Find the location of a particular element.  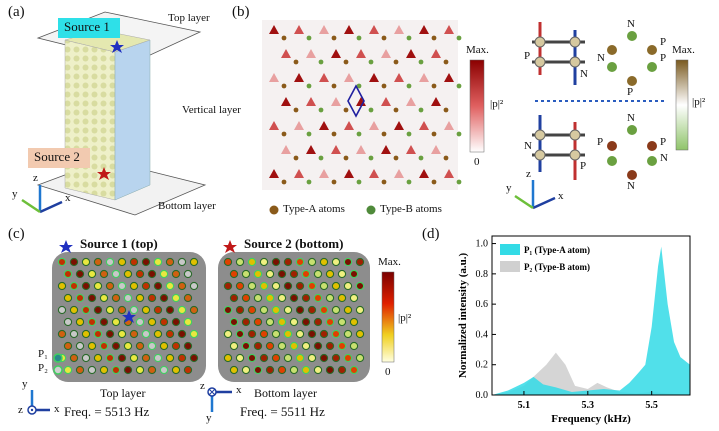

panel-label-a: (a) is located at coordinates (16, 12).